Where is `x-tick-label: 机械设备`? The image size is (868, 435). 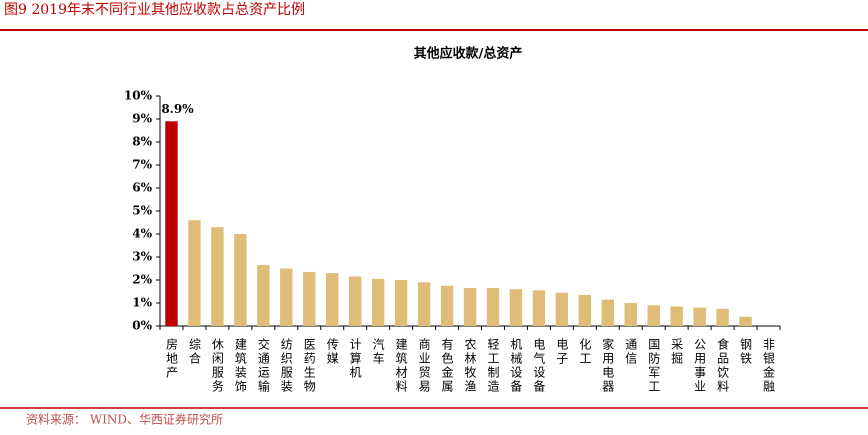 x-tick-label: 机械设备 is located at coordinates (516, 366).